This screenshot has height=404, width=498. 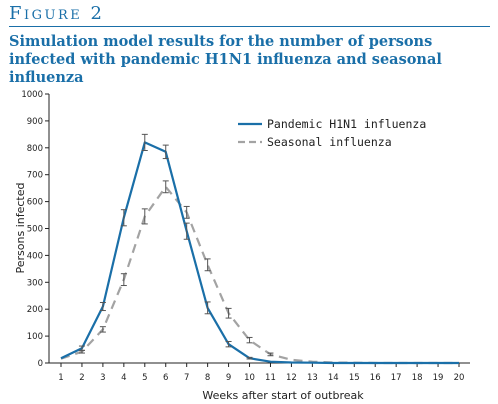 What do you see at coordinates (186, 378) in the screenshot?
I see `x-tick-label: 7` at bounding box center [186, 378].